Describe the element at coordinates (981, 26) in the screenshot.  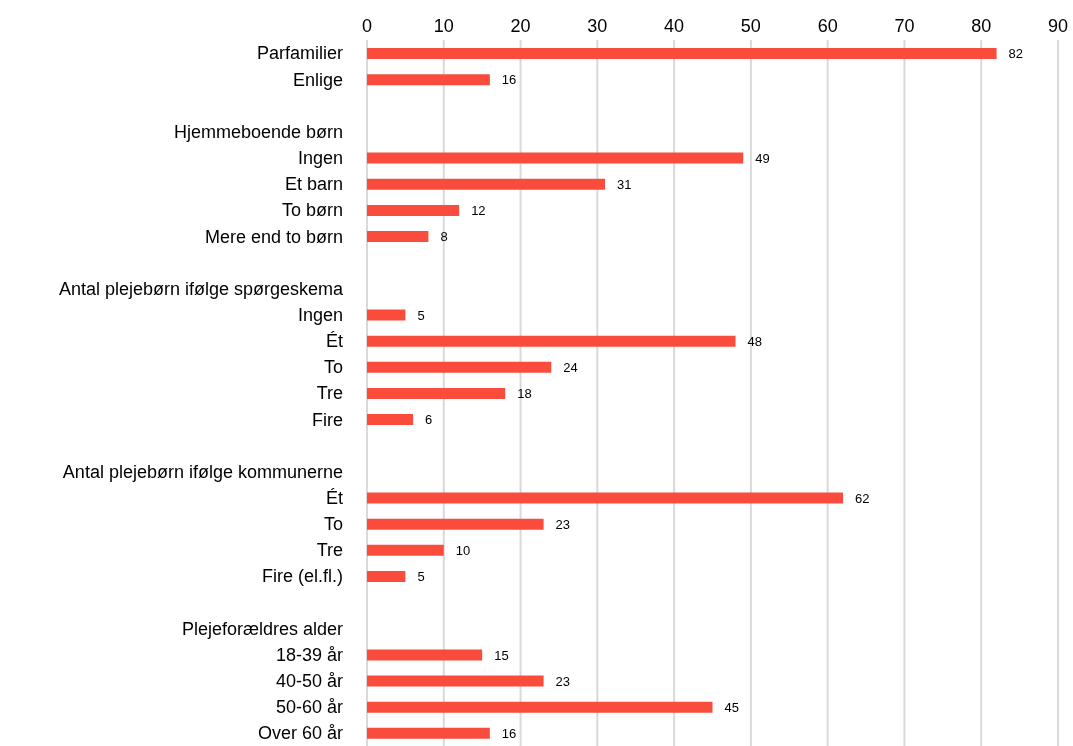
I see `x-tick-label: 80` at that location.